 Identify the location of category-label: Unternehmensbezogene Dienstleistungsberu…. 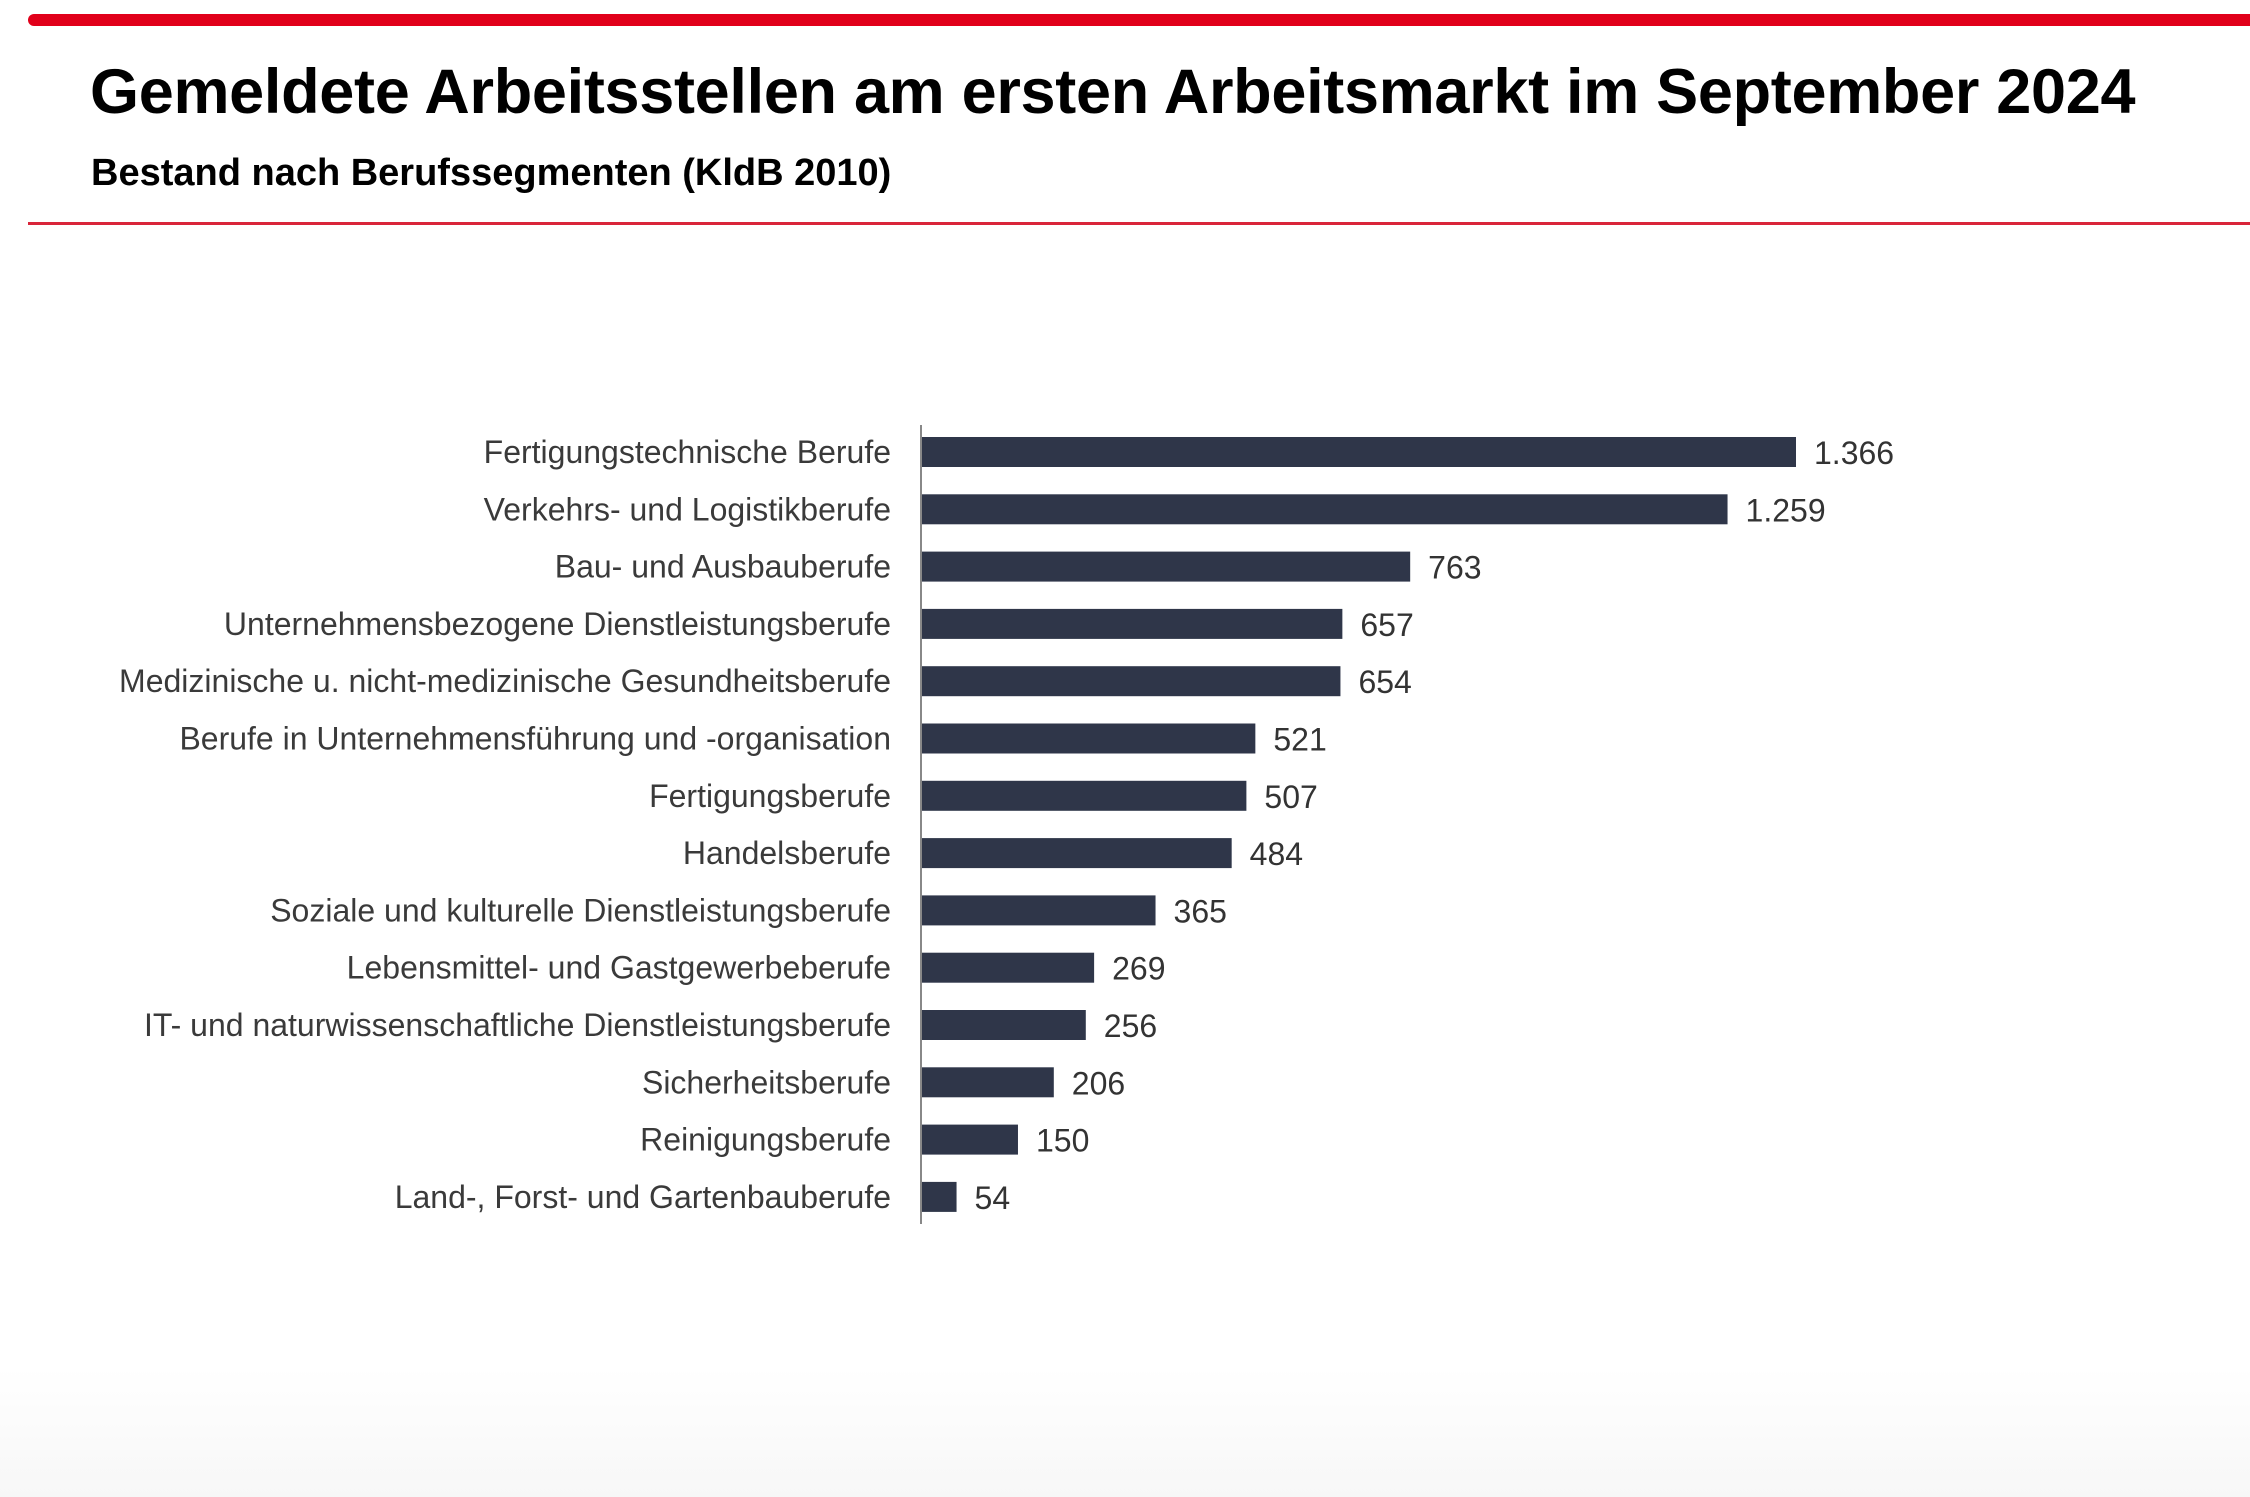
(557, 624).